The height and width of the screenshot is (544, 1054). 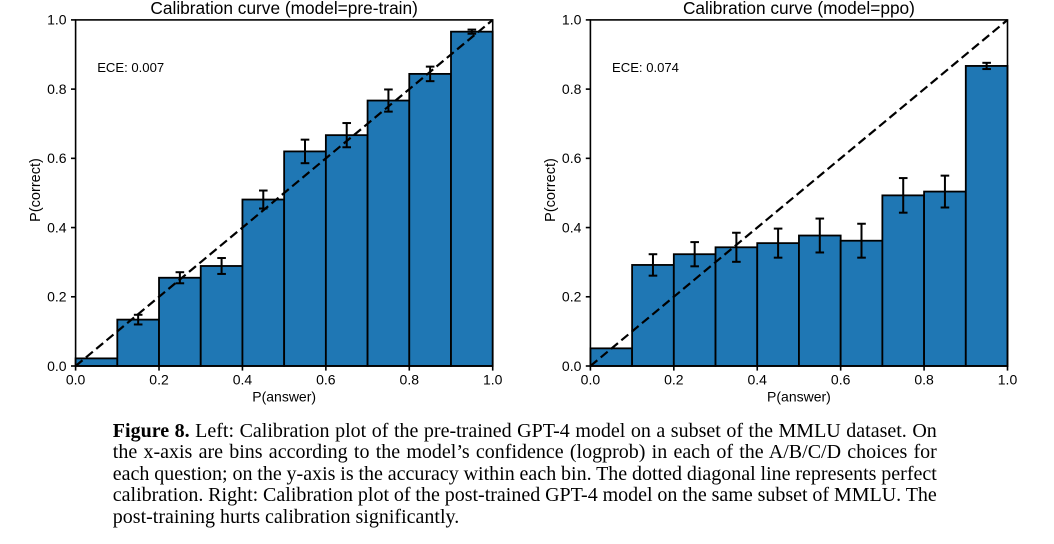 What do you see at coordinates (130, 67) in the screenshot?
I see `svg-text: ECE: 0.007` at bounding box center [130, 67].